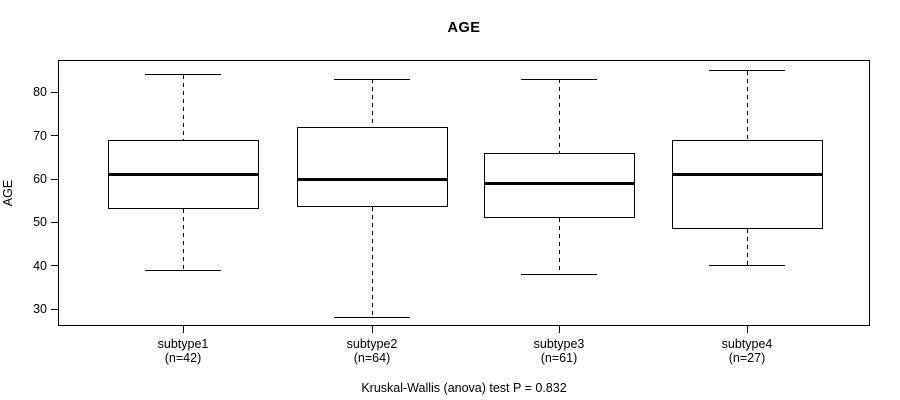 The image size is (900, 400). What do you see at coordinates (40, 222) in the screenshot?
I see `y-tick-label-50: 50` at bounding box center [40, 222].